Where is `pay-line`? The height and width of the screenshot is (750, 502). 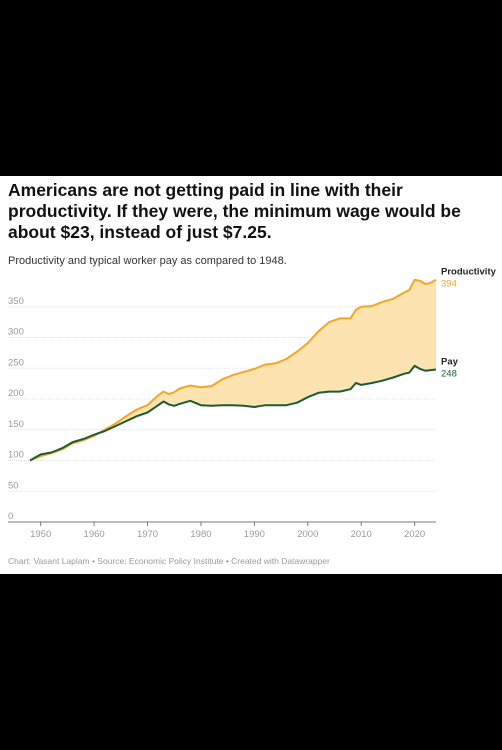 pay-line is located at coordinates (233, 413).